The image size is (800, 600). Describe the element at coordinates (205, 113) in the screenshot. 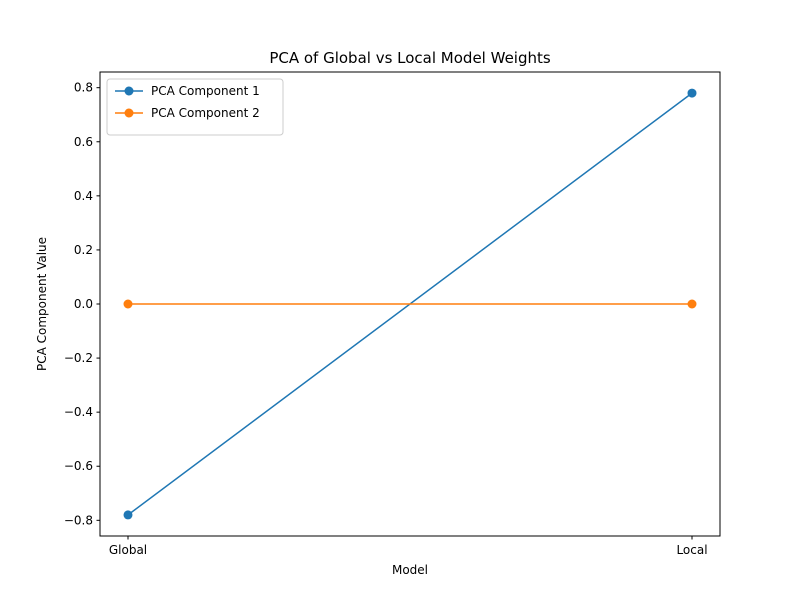

I see `legend-label-2: PCA Component 2` at that location.